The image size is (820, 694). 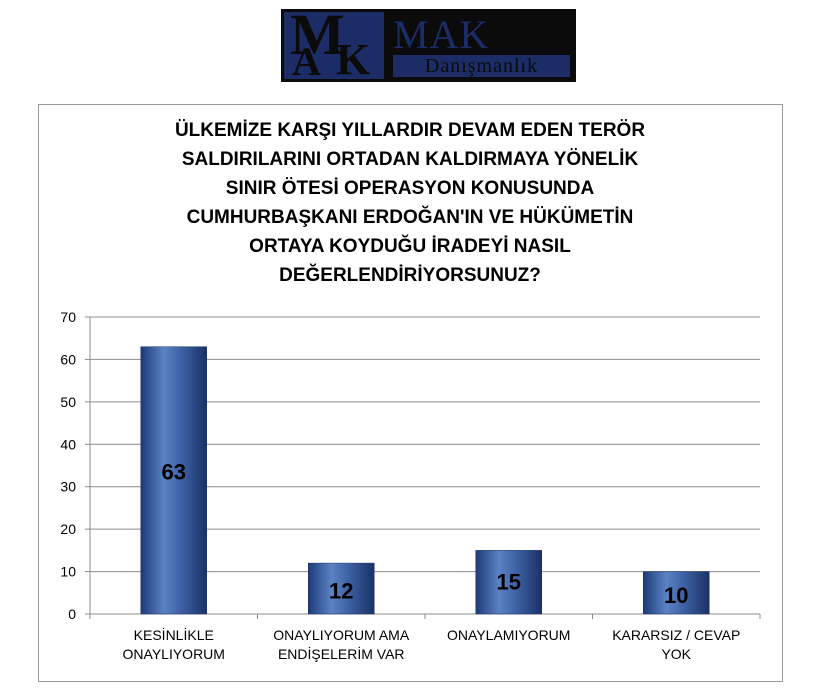 What do you see at coordinates (410, 188) in the screenshot?
I see `chart-title-line: SINIR ÖTESİ OPERASYON KONUSUNDA` at bounding box center [410, 188].